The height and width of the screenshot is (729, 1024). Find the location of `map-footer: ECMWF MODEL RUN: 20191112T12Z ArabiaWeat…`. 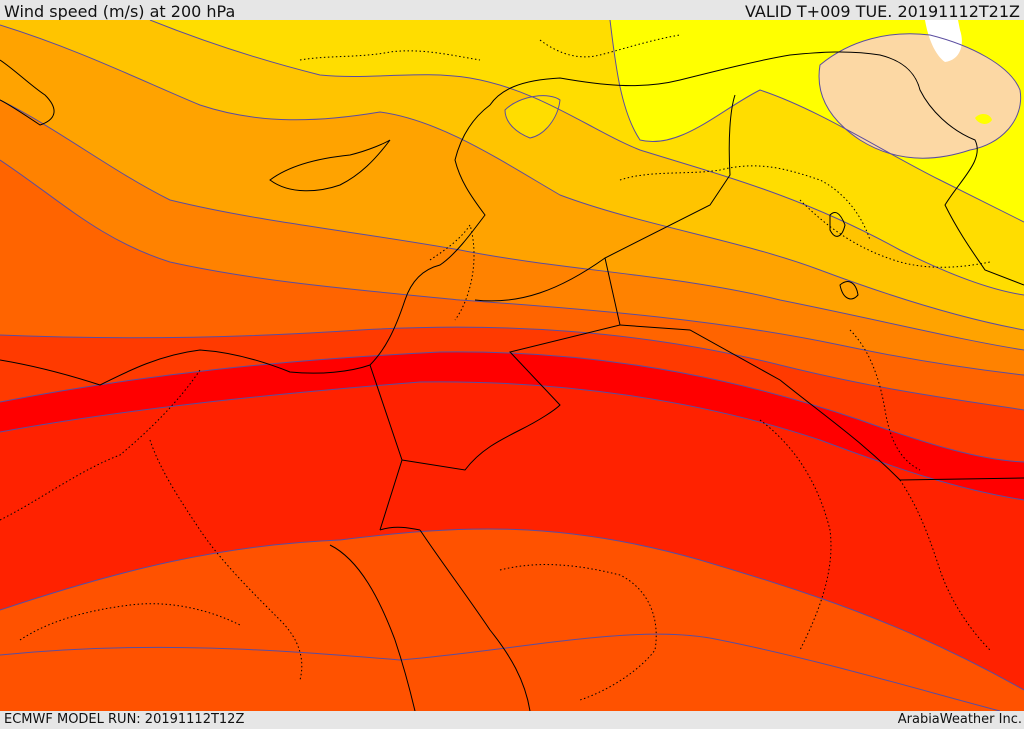

map-footer: ECMWF MODEL RUN: 20191112T12Z ArabiaWeat… is located at coordinates (512, 720).